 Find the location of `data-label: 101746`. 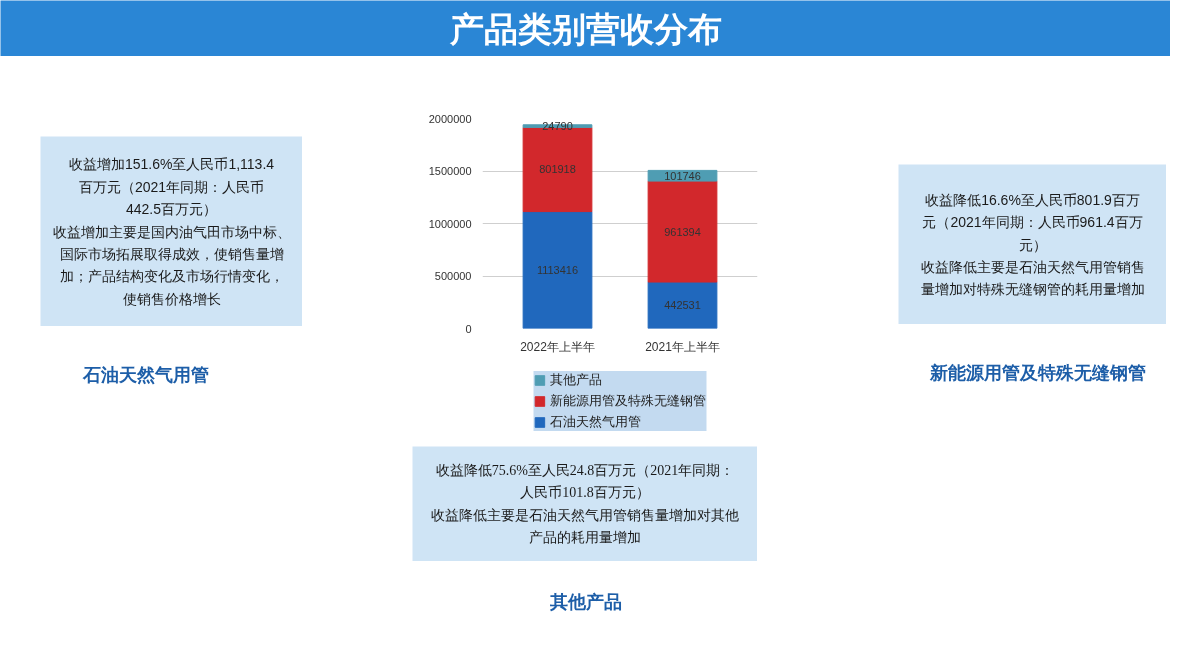

data-label: 101746 is located at coordinates (682, 175).